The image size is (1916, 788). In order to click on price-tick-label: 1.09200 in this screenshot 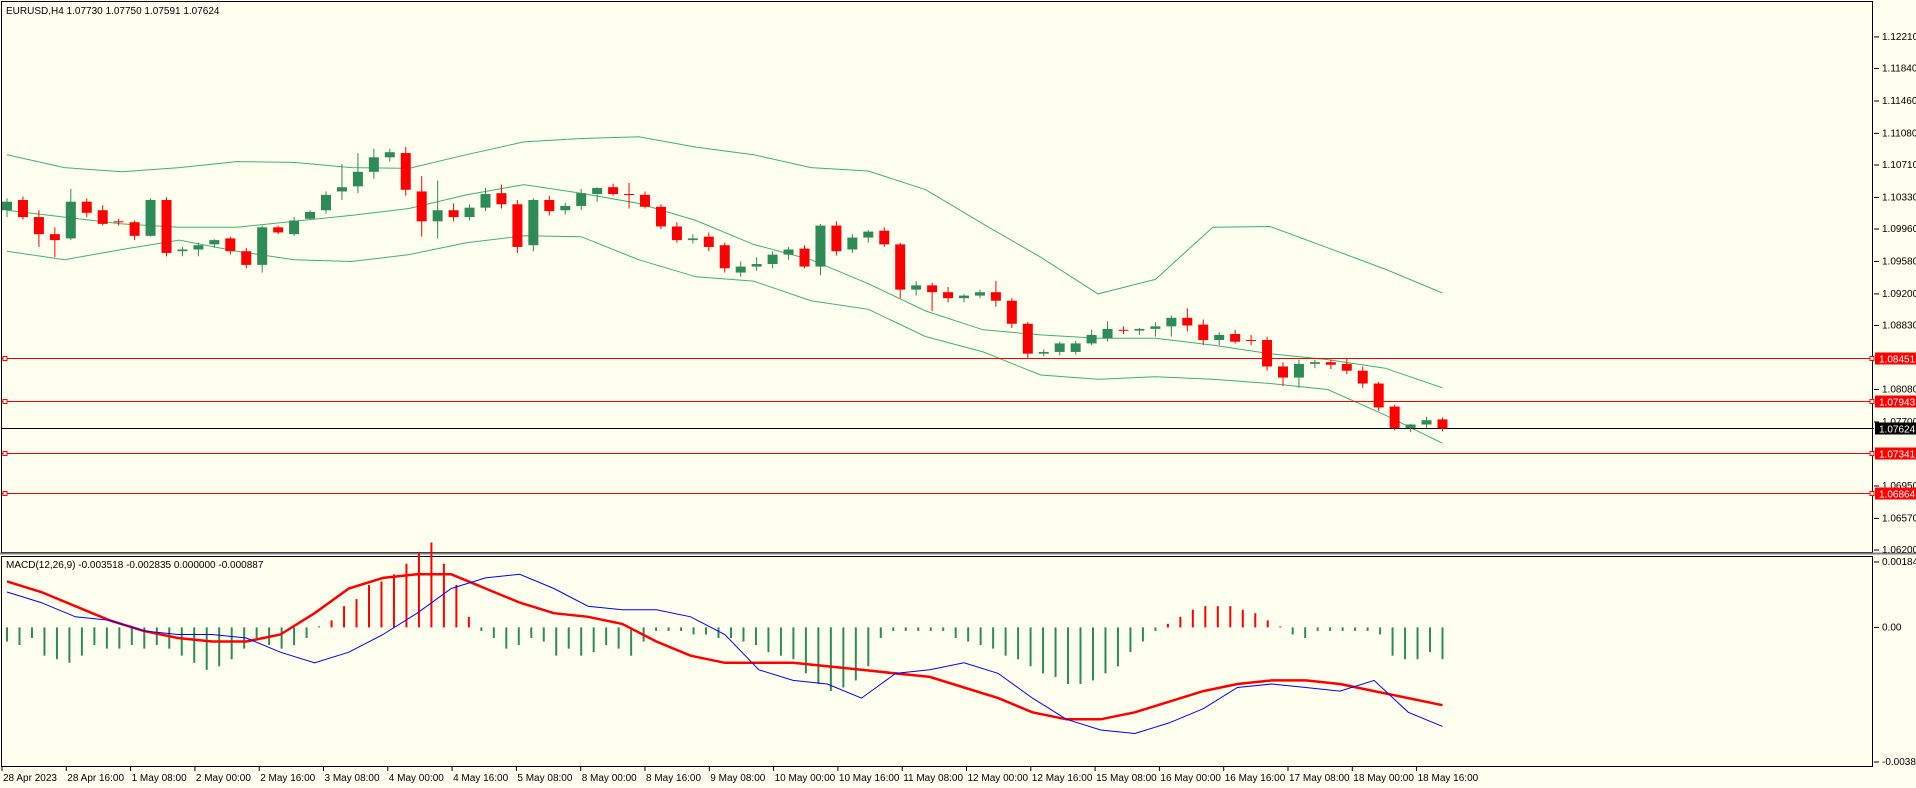, I will do `click(1899, 294)`.